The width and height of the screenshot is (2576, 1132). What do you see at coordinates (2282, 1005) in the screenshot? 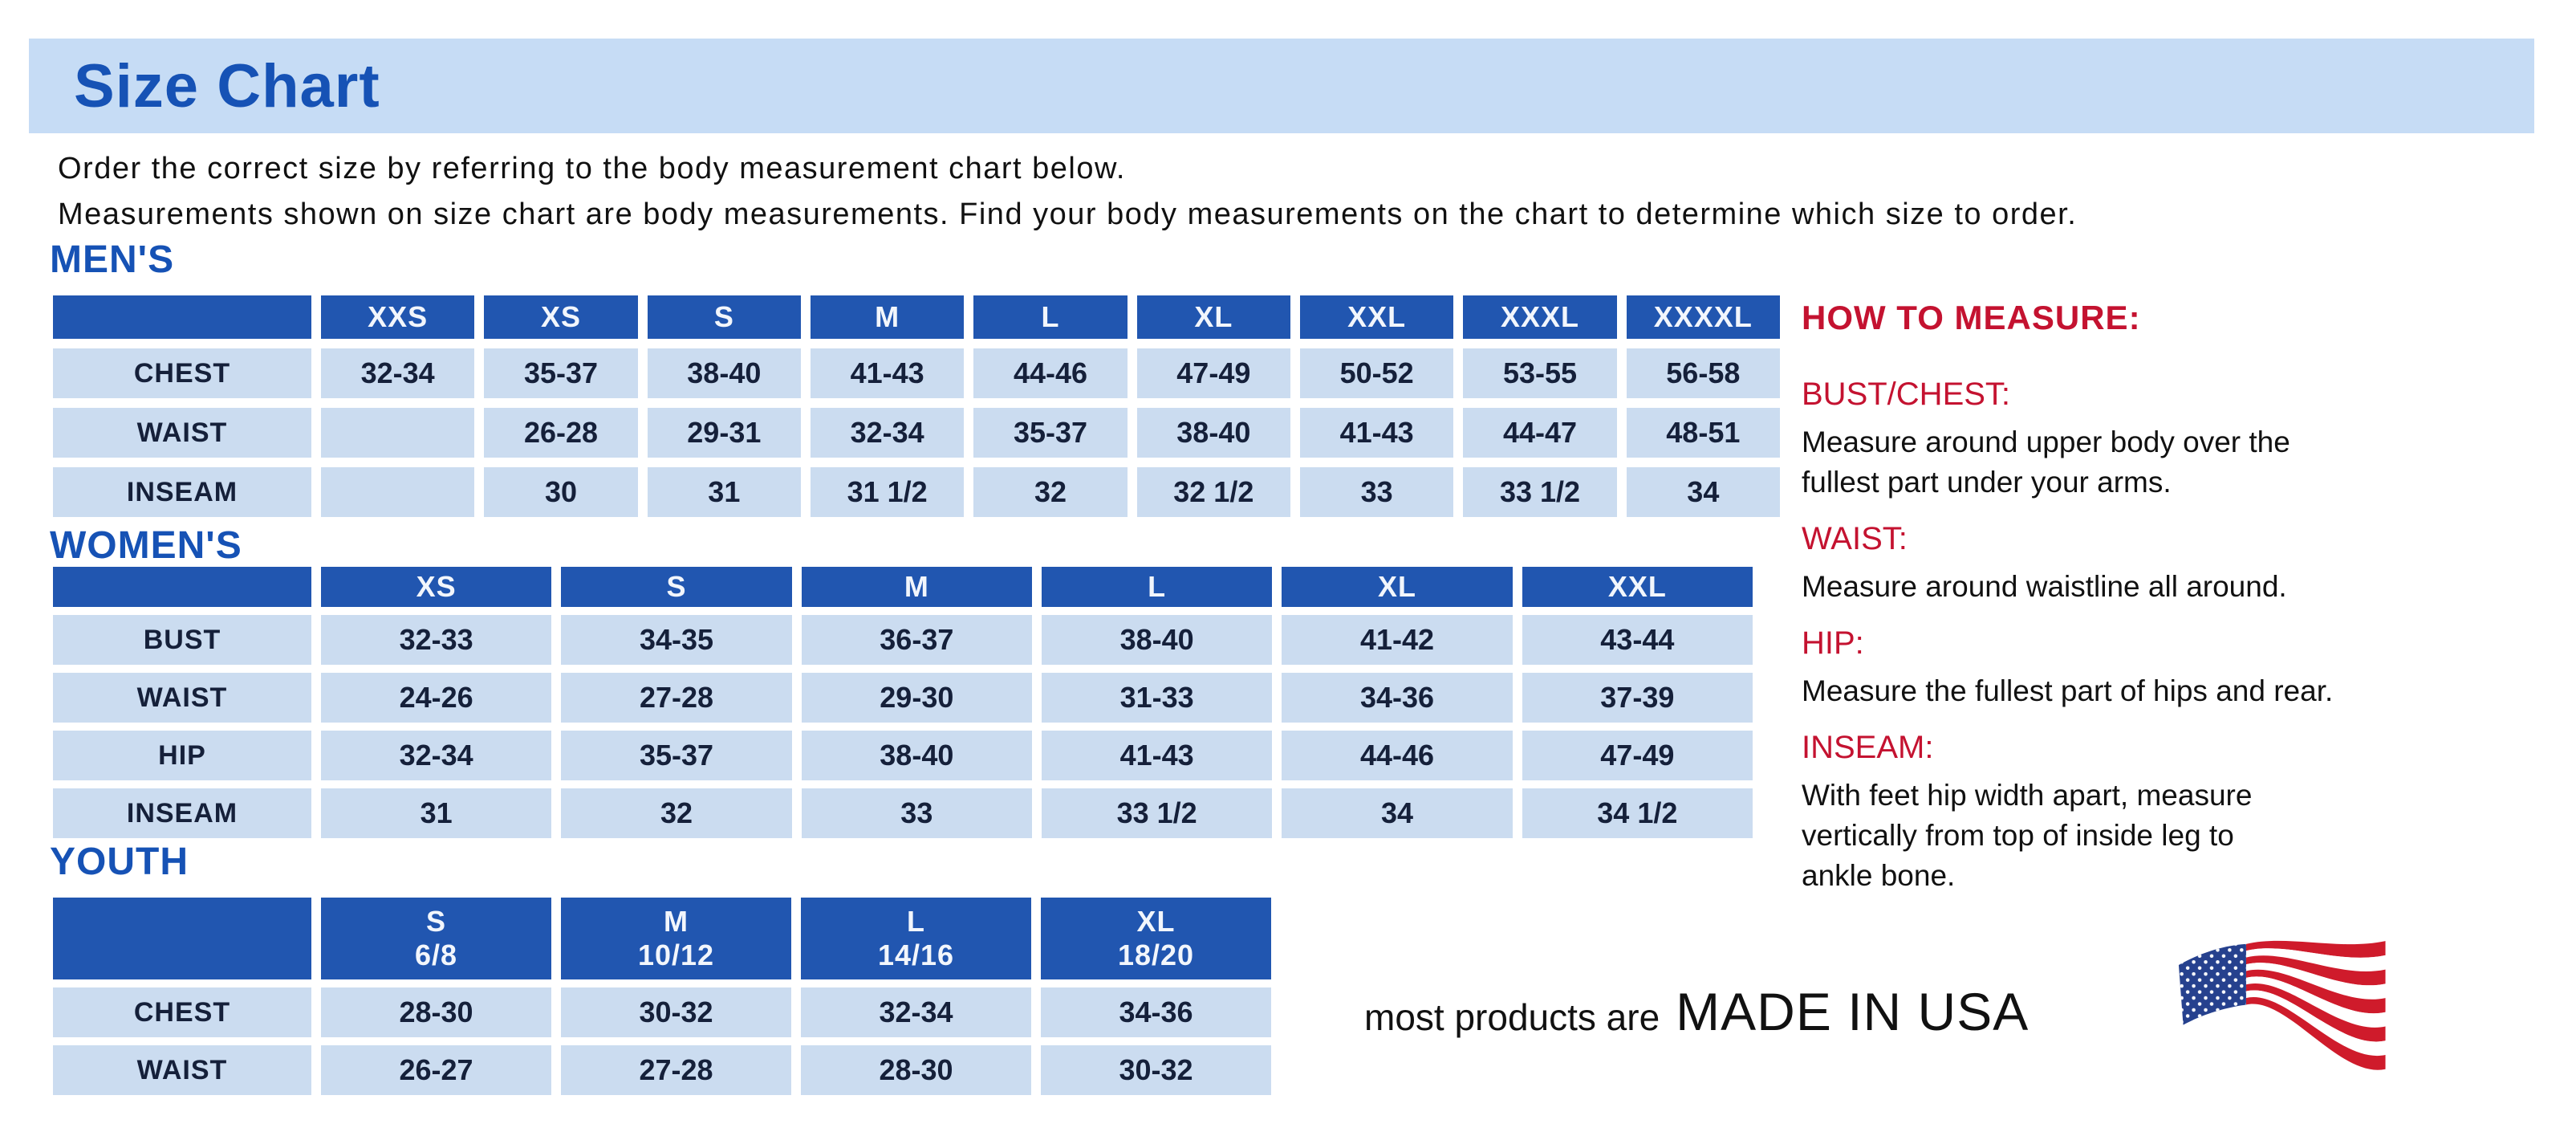
I see `usa-flag-icon` at bounding box center [2282, 1005].